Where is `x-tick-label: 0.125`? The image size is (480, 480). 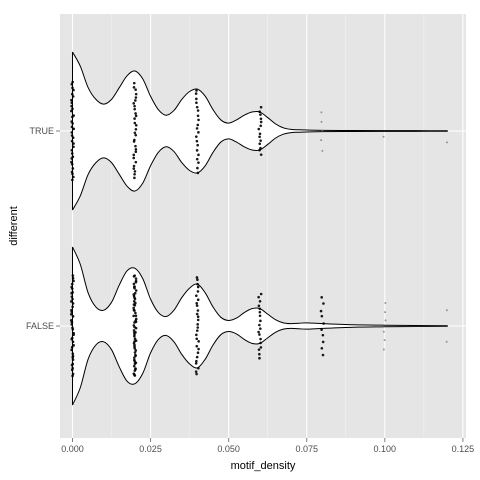
x-tick-label: 0.125 is located at coordinates (463, 449).